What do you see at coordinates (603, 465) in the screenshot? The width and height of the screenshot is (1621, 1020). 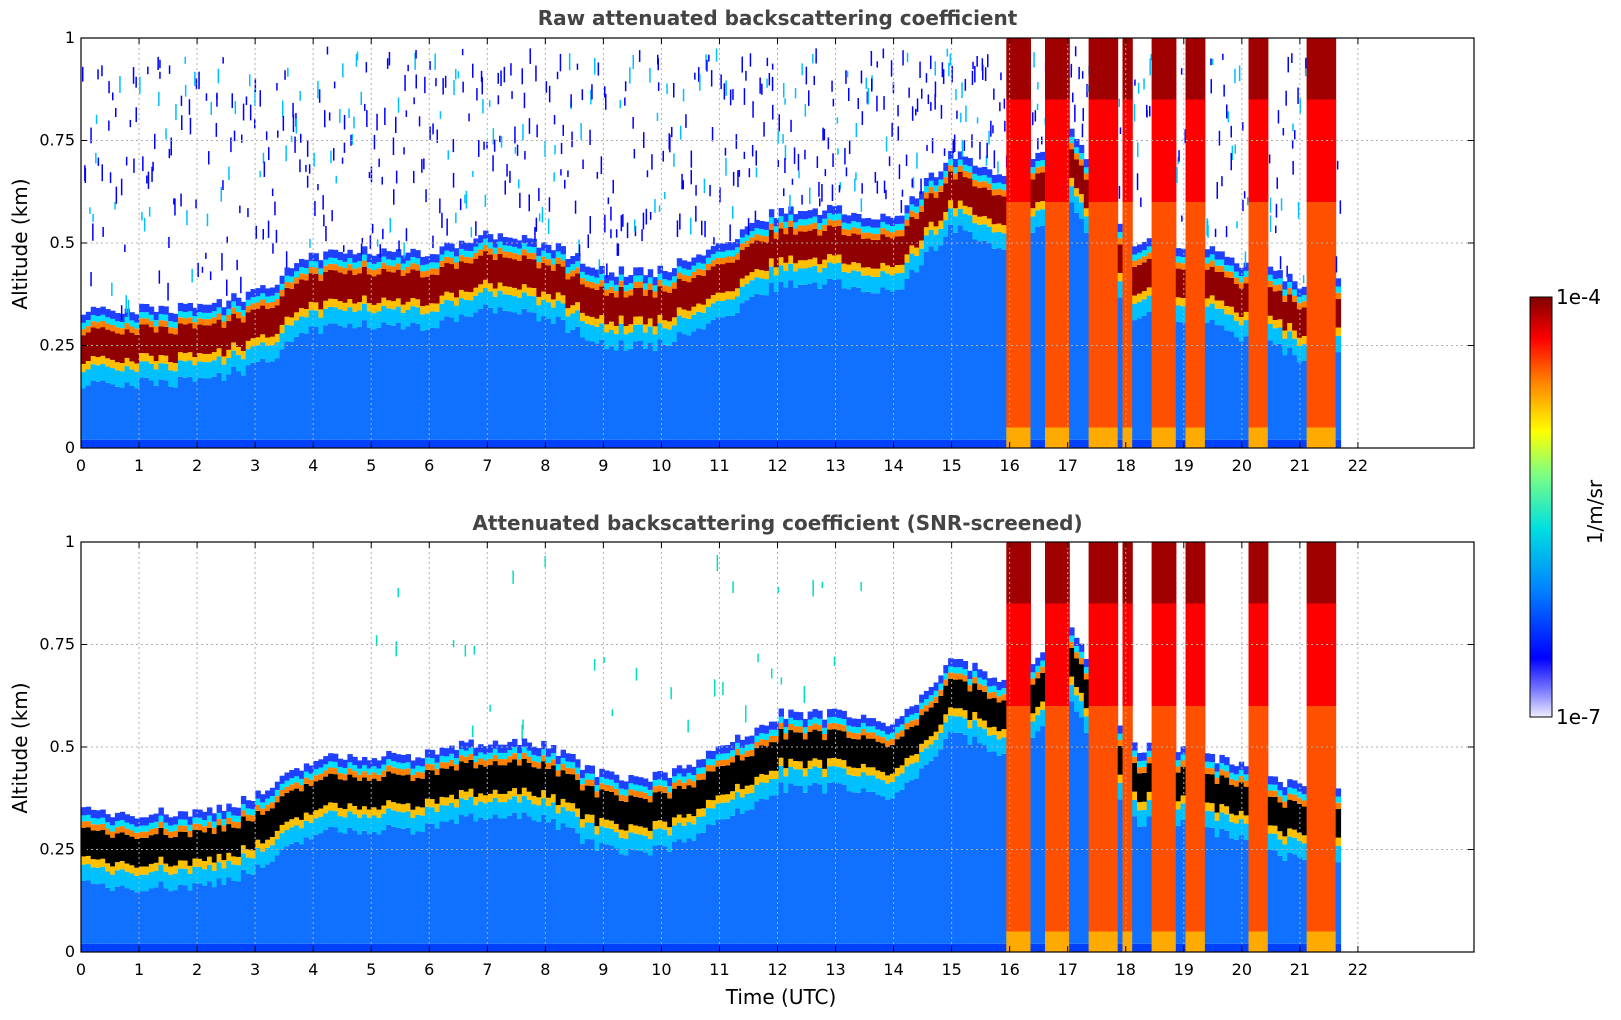 I see `x-tick-label: 9` at bounding box center [603, 465].